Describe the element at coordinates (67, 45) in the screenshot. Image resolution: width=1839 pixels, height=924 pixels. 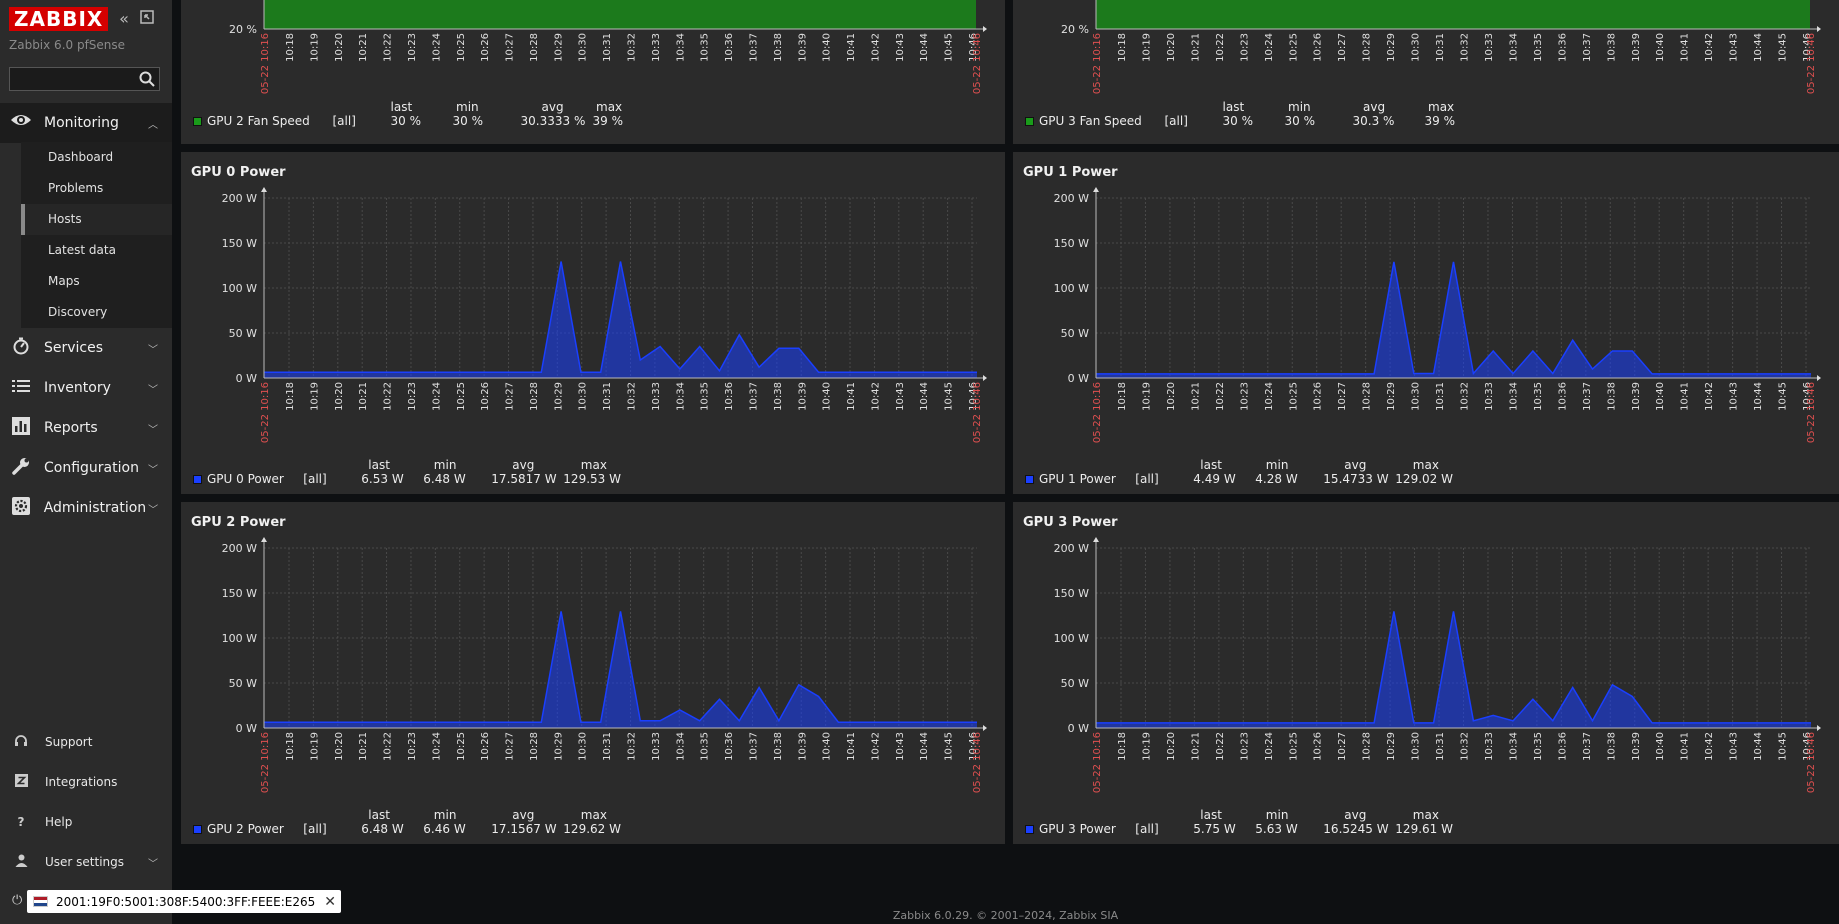
I see `server-name: Zabbix 6.0 pfSense` at that location.